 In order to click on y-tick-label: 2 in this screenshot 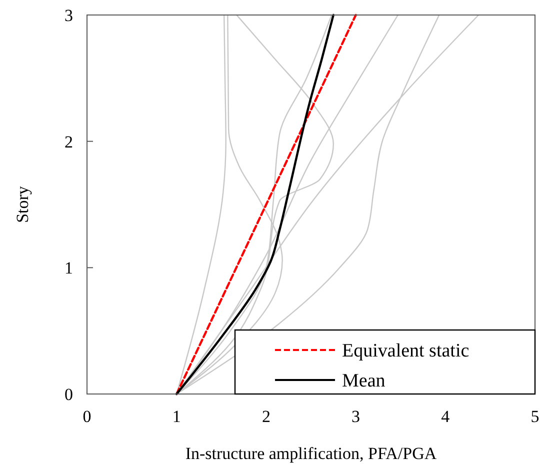, I will do `click(68, 142)`.